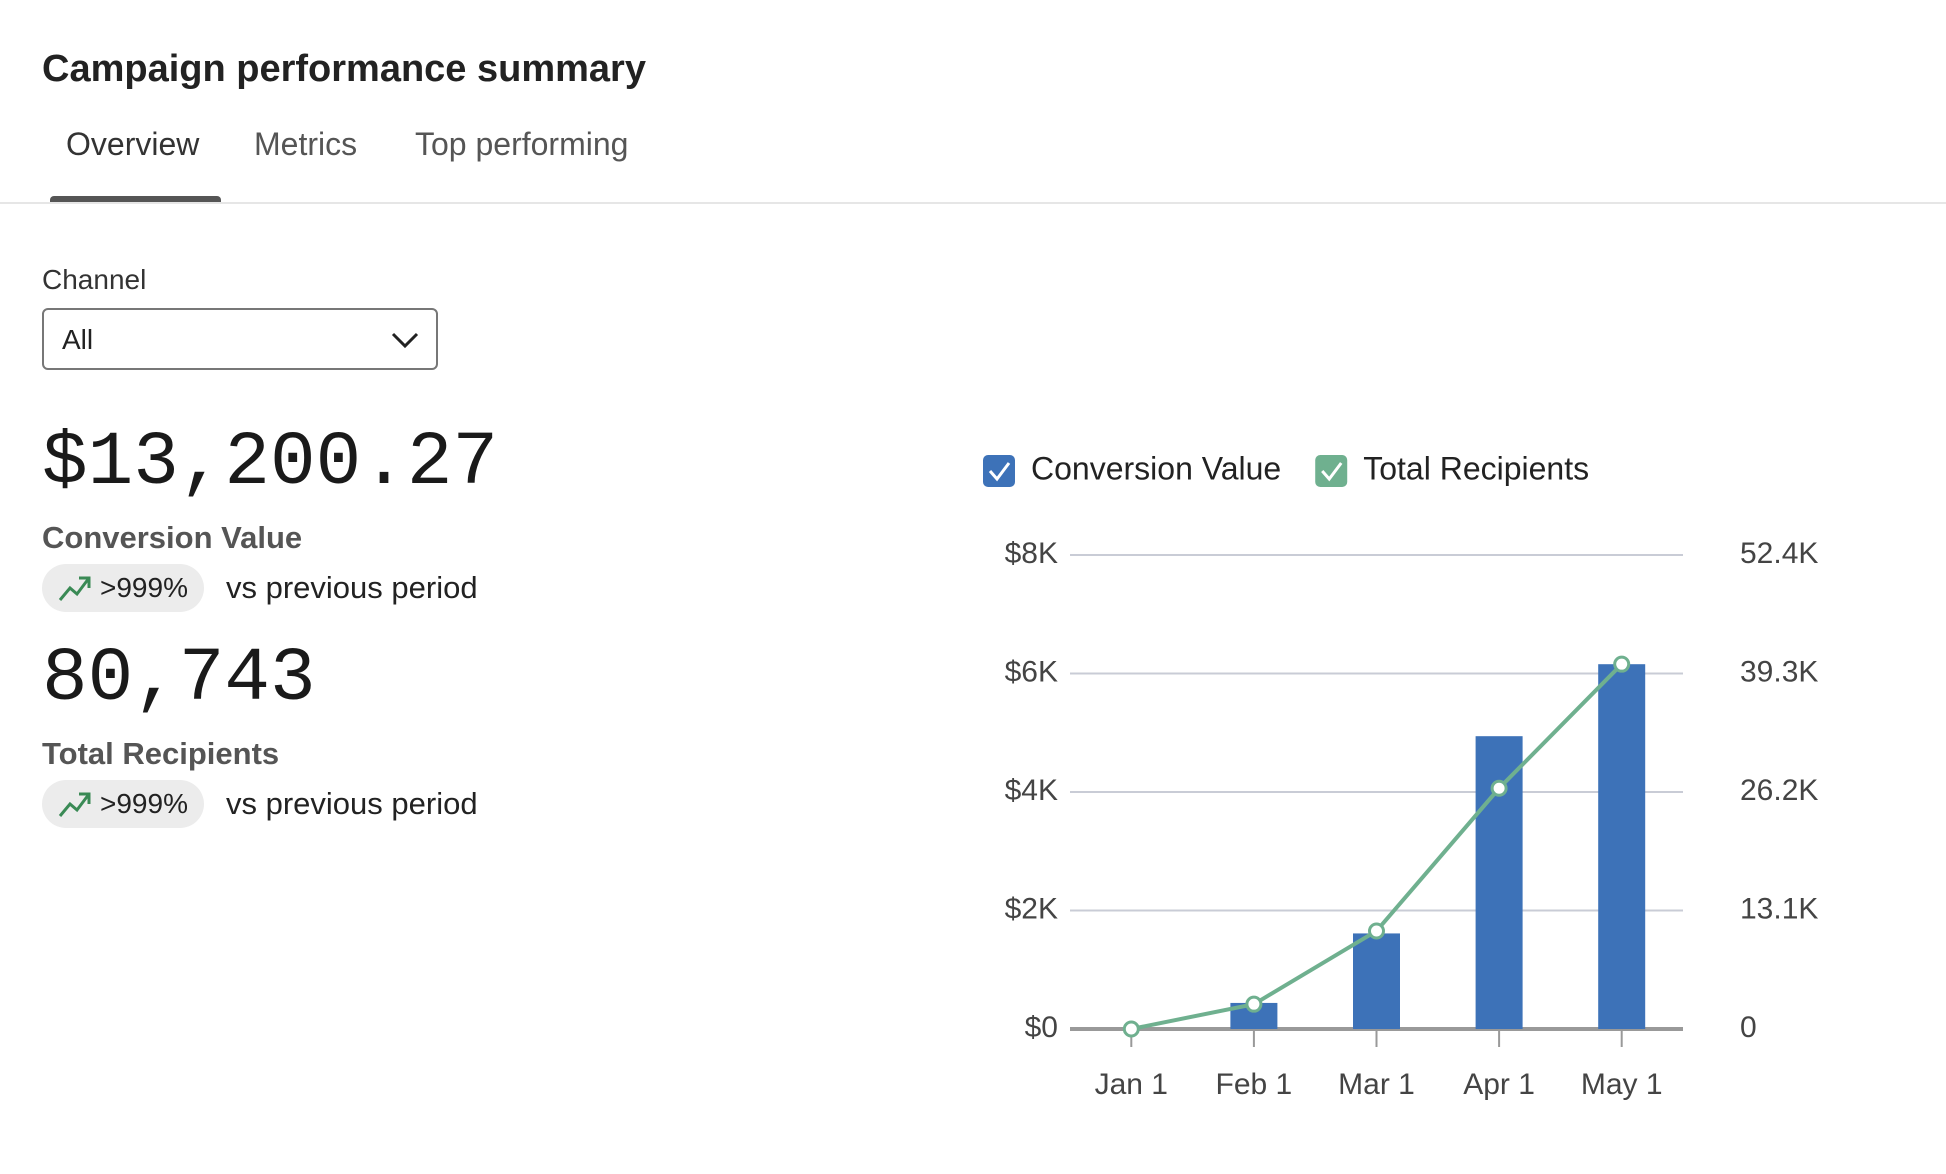 The image size is (1946, 1174). What do you see at coordinates (1031, 671) in the screenshot?
I see `y-tick-label: $6K` at bounding box center [1031, 671].